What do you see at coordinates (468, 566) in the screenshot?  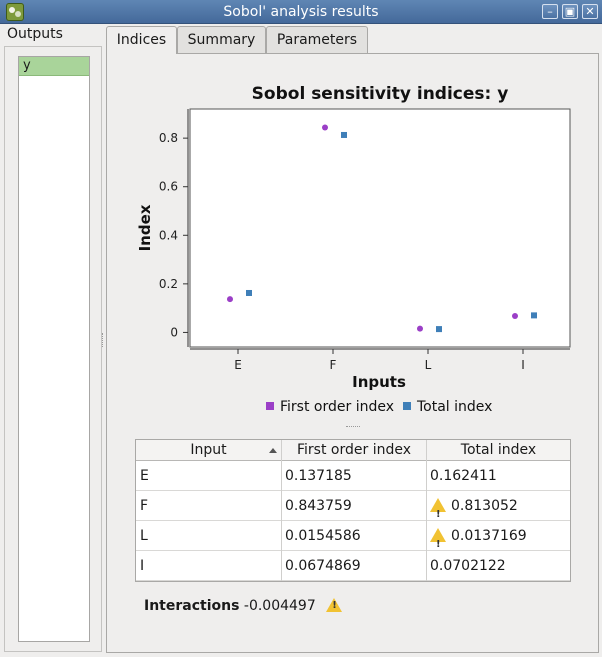 I see `table-cell-total-value: 0.0702122` at bounding box center [468, 566].